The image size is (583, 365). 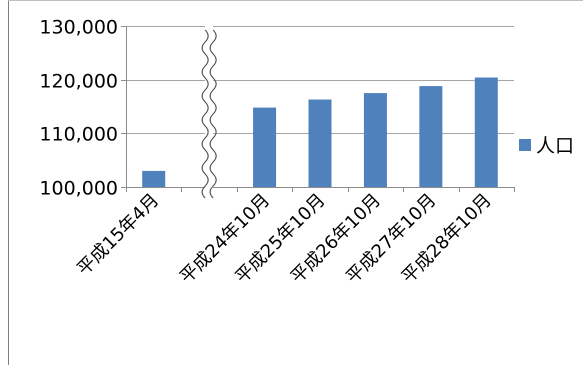 I want to click on y-tick-label: 110,000, so click(x=78, y=135).